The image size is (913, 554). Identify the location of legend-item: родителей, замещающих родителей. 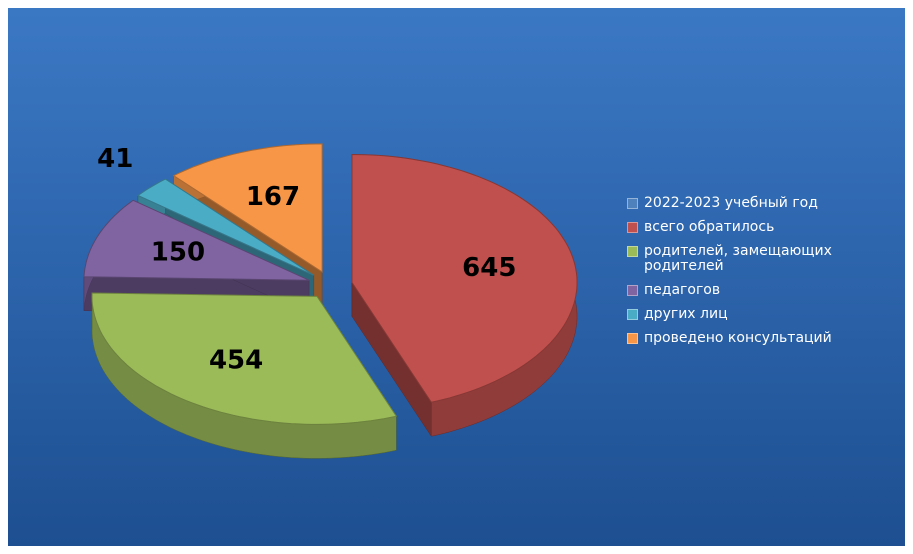
(747, 259).